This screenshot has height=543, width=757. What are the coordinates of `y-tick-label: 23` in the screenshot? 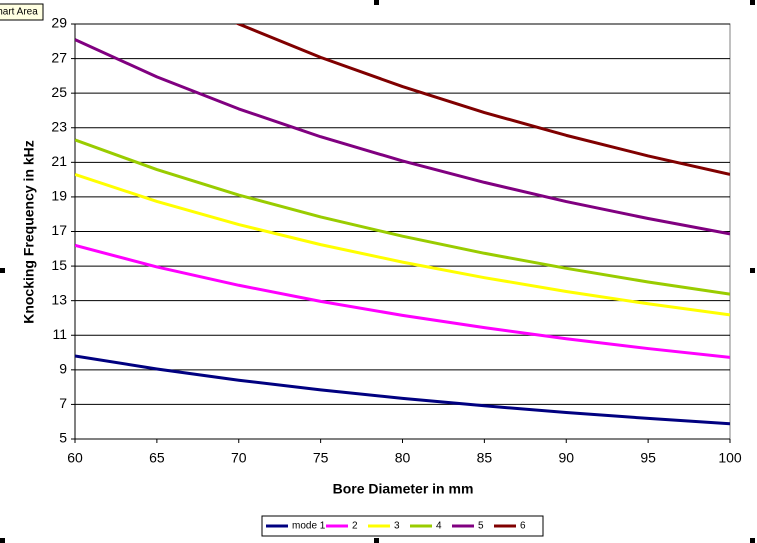 It's located at (59, 126).